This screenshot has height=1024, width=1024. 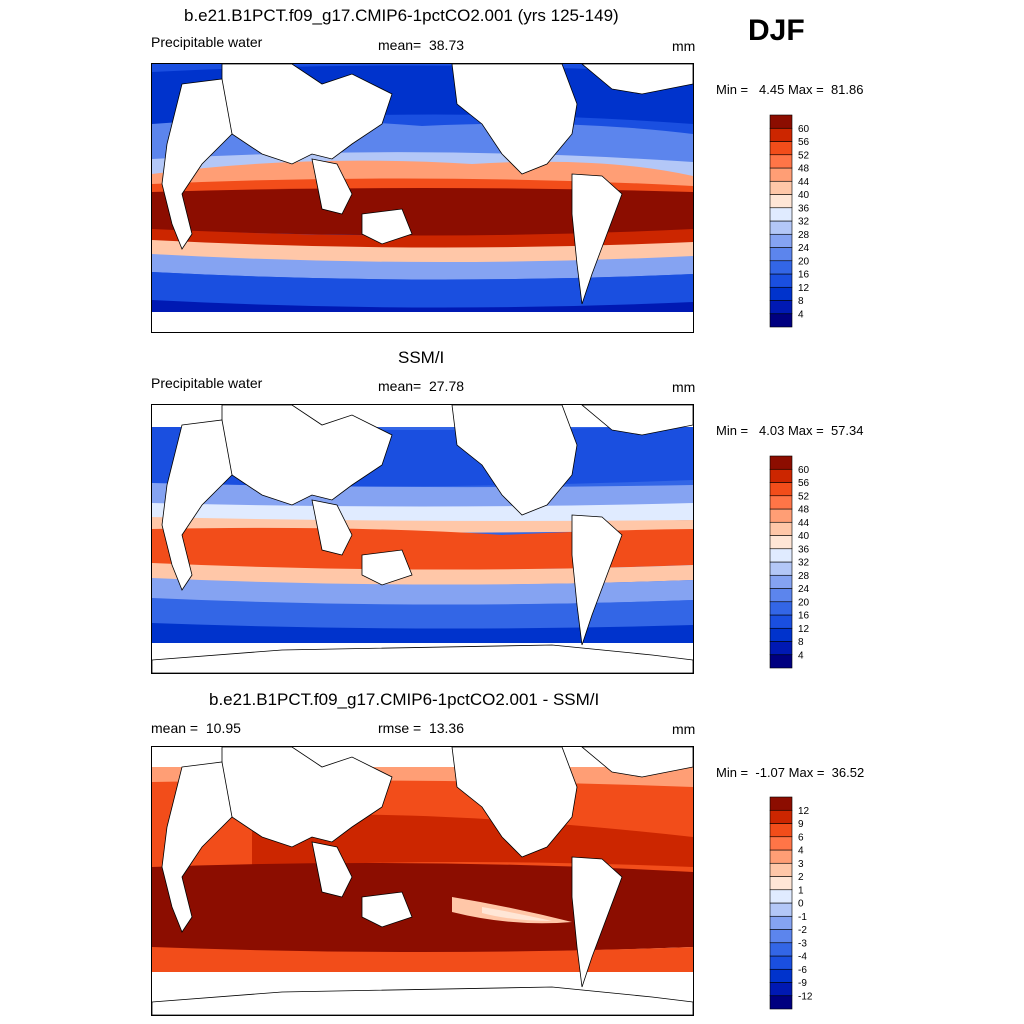 I want to click on colorbar-tick-label: 32, so click(x=804, y=563).